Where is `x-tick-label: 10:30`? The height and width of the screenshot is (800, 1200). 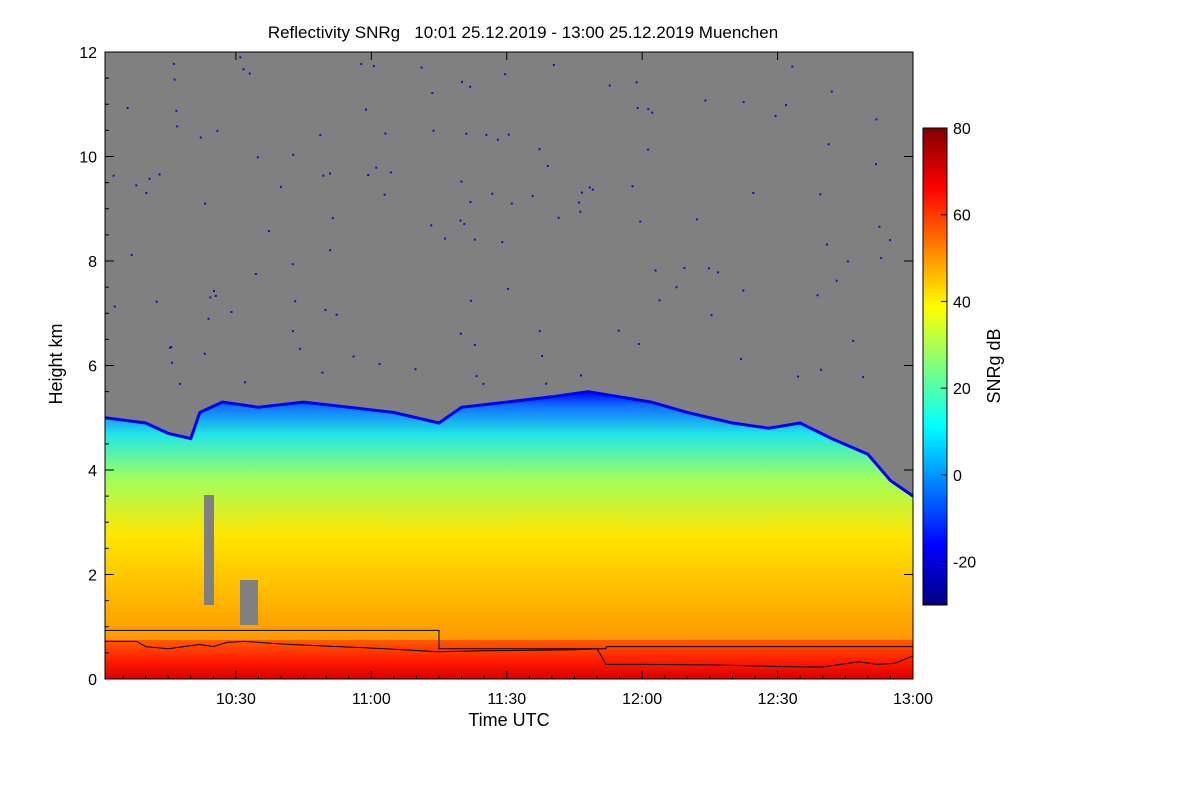 x-tick-label: 10:30 is located at coordinates (236, 699).